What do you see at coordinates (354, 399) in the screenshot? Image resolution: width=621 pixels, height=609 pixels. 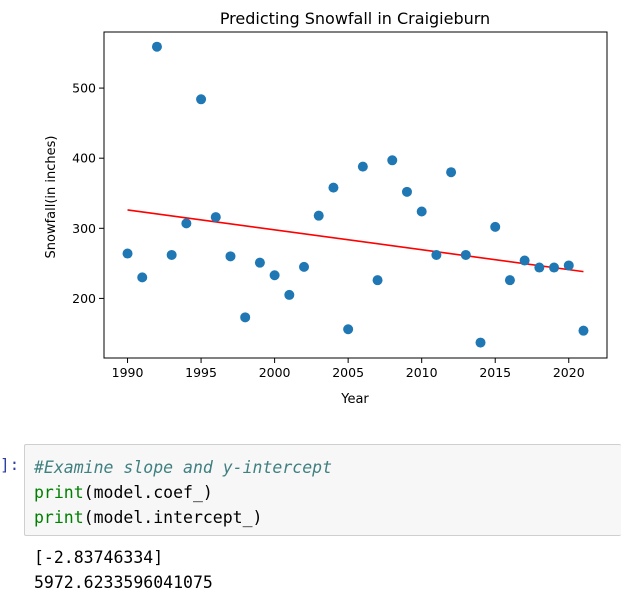 I see `x-axis-label: Year` at bounding box center [354, 399].